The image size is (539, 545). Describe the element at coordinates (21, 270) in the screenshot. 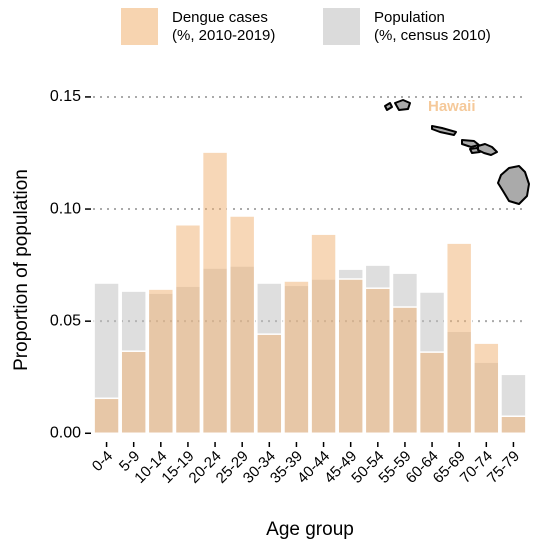

I see `y-axis-label: Proportion of population` at that location.